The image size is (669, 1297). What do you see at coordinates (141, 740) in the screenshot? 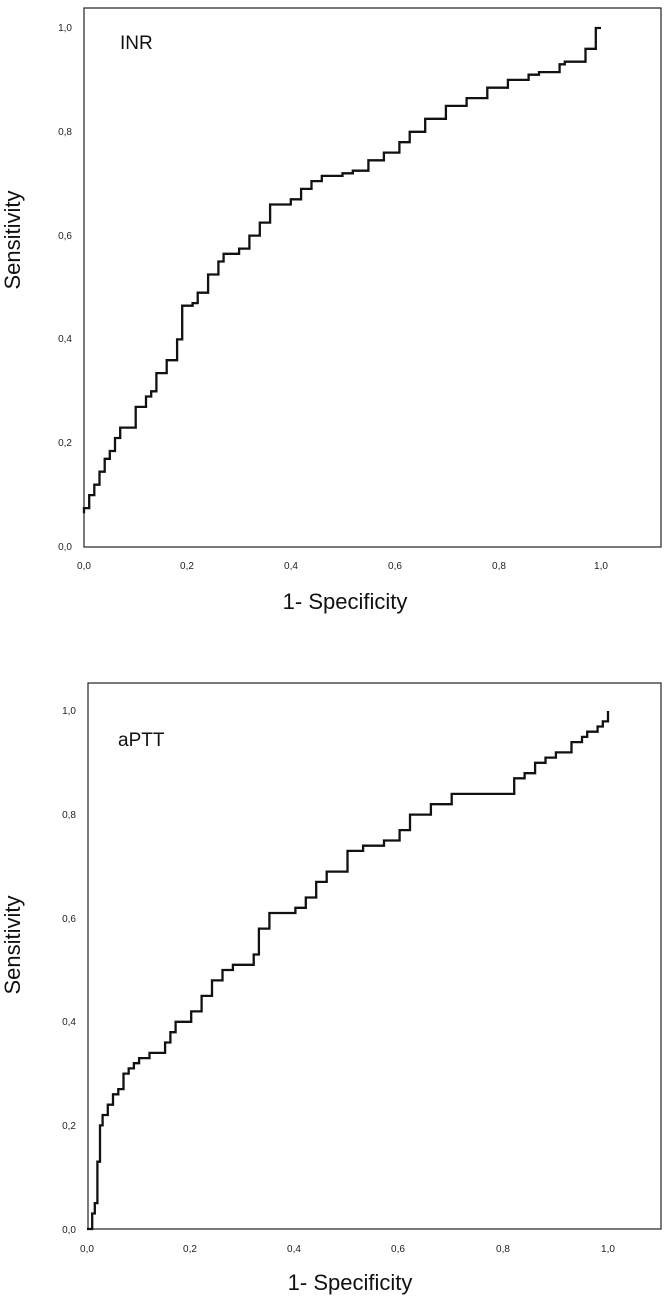
I see `panel-title: aPTT` at bounding box center [141, 740].